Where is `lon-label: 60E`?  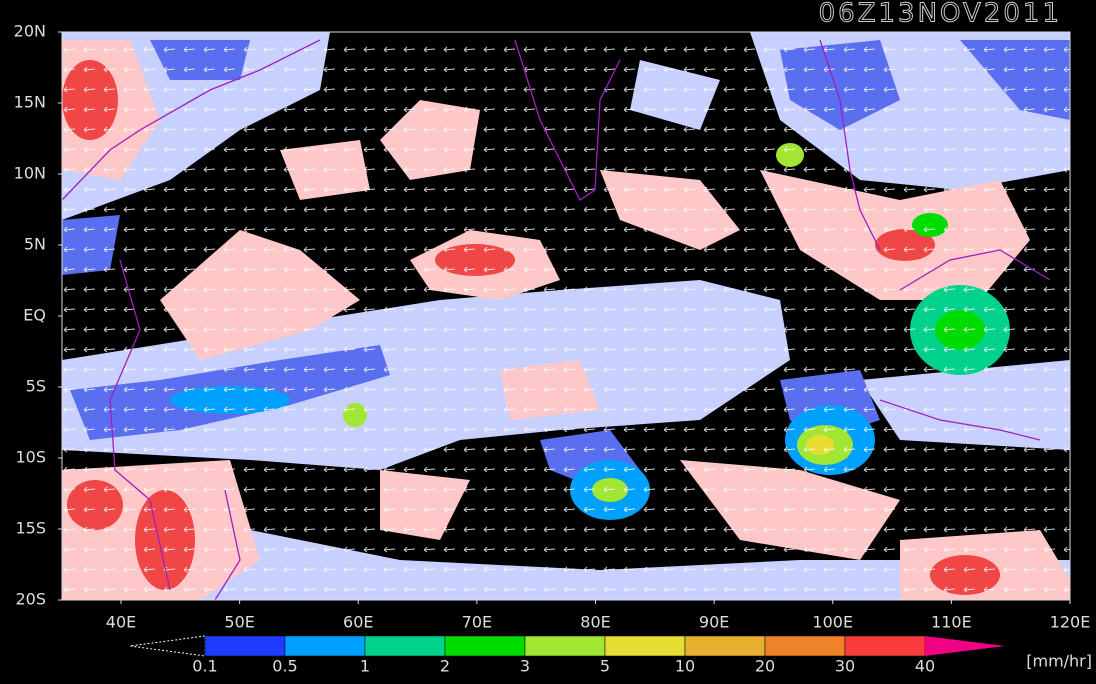 lon-label: 60E is located at coordinates (358, 622).